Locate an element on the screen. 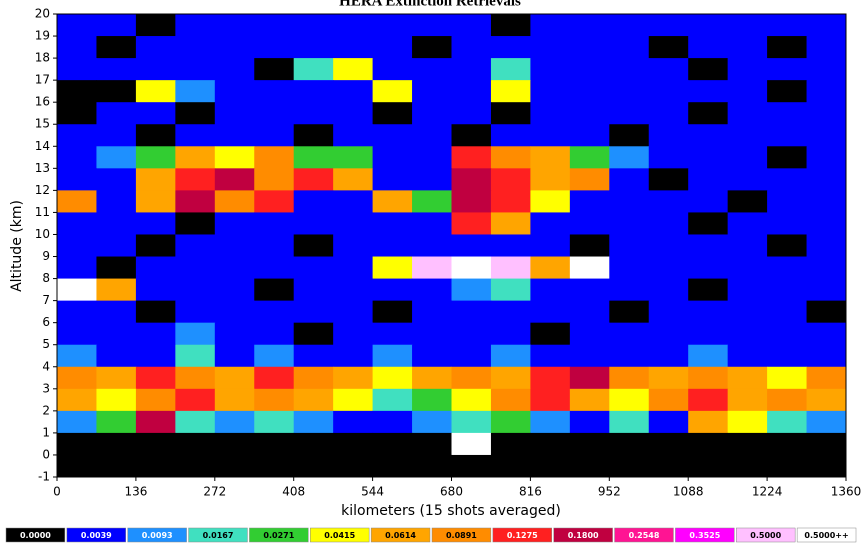 The image size is (862, 545). x-tick-label: 680 is located at coordinates (451, 492).